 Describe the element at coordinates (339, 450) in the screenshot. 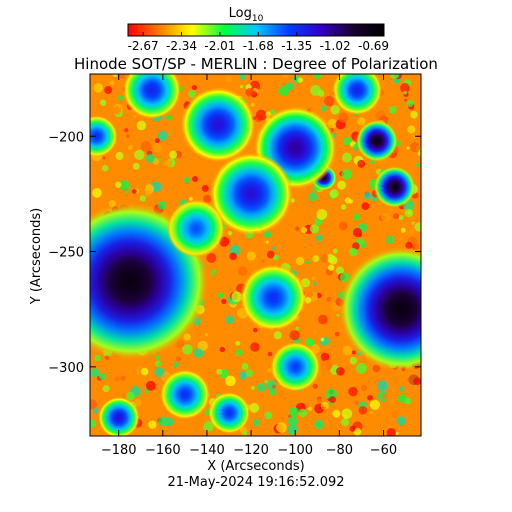

I see `x-tick-label: −80` at that location.